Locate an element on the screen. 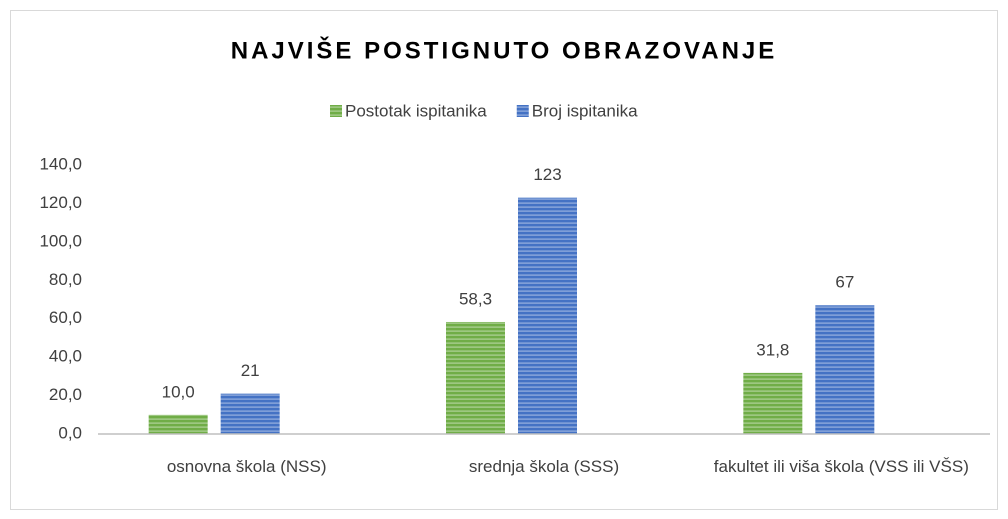 The width and height of the screenshot is (1008, 519). x-tick-label: srednja škola (SSS) is located at coordinates (544, 466).